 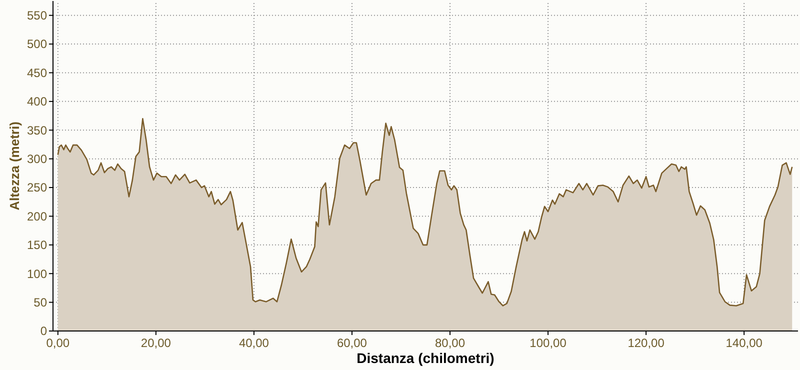 I want to click on y-tick-label: 0, so click(x=44, y=331).